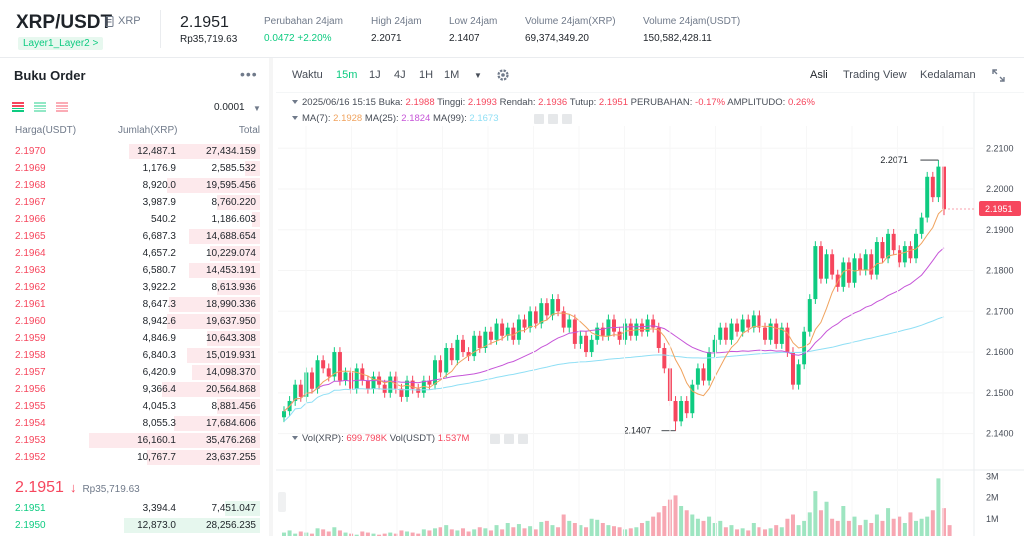 Image resolution: width=1024 pixels, height=536 pixels. What do you see at coordinates (134, 202) in the screenshot?
I see `orderbook-row-ask: 2.1967 3,987.9 8,760.220` at bounding box center [134, 202].